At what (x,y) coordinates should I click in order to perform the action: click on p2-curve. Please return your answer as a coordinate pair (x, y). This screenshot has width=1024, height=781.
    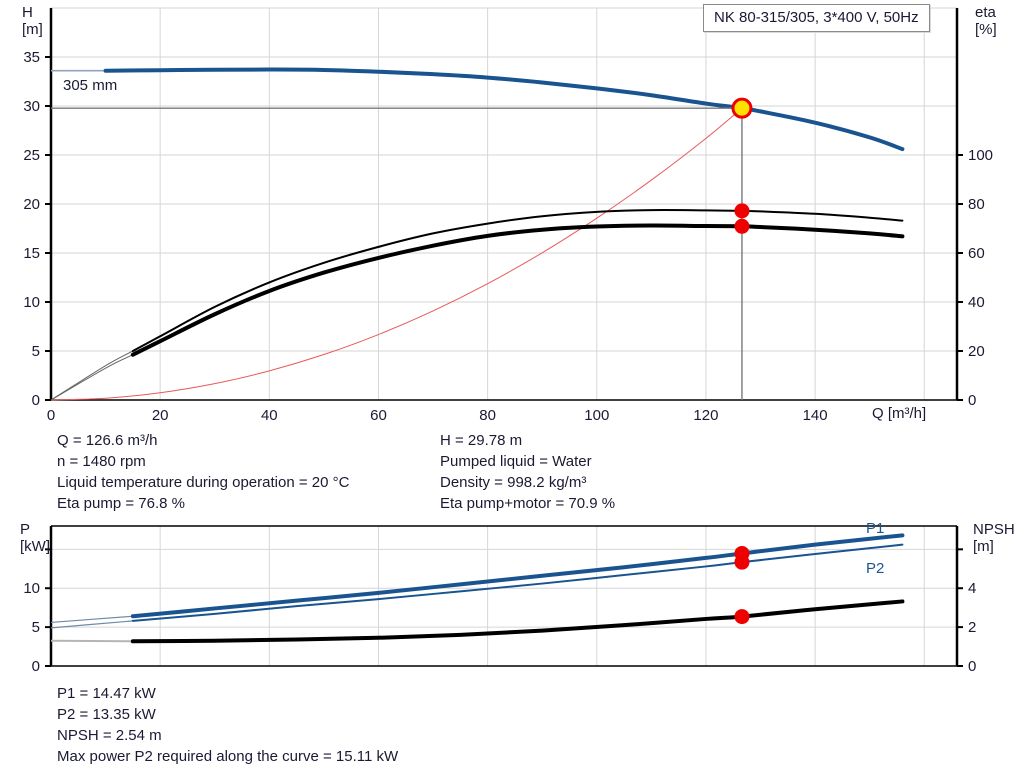
    Looking at the image, I should click on (517, 582).